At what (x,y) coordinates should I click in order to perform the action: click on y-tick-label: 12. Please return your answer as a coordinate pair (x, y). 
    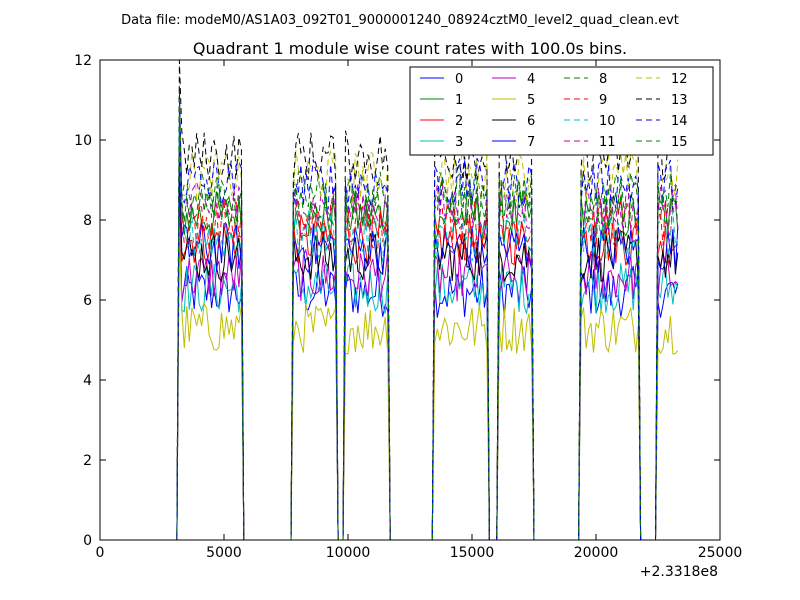
    Looking at the image, I should click on (83, 61).